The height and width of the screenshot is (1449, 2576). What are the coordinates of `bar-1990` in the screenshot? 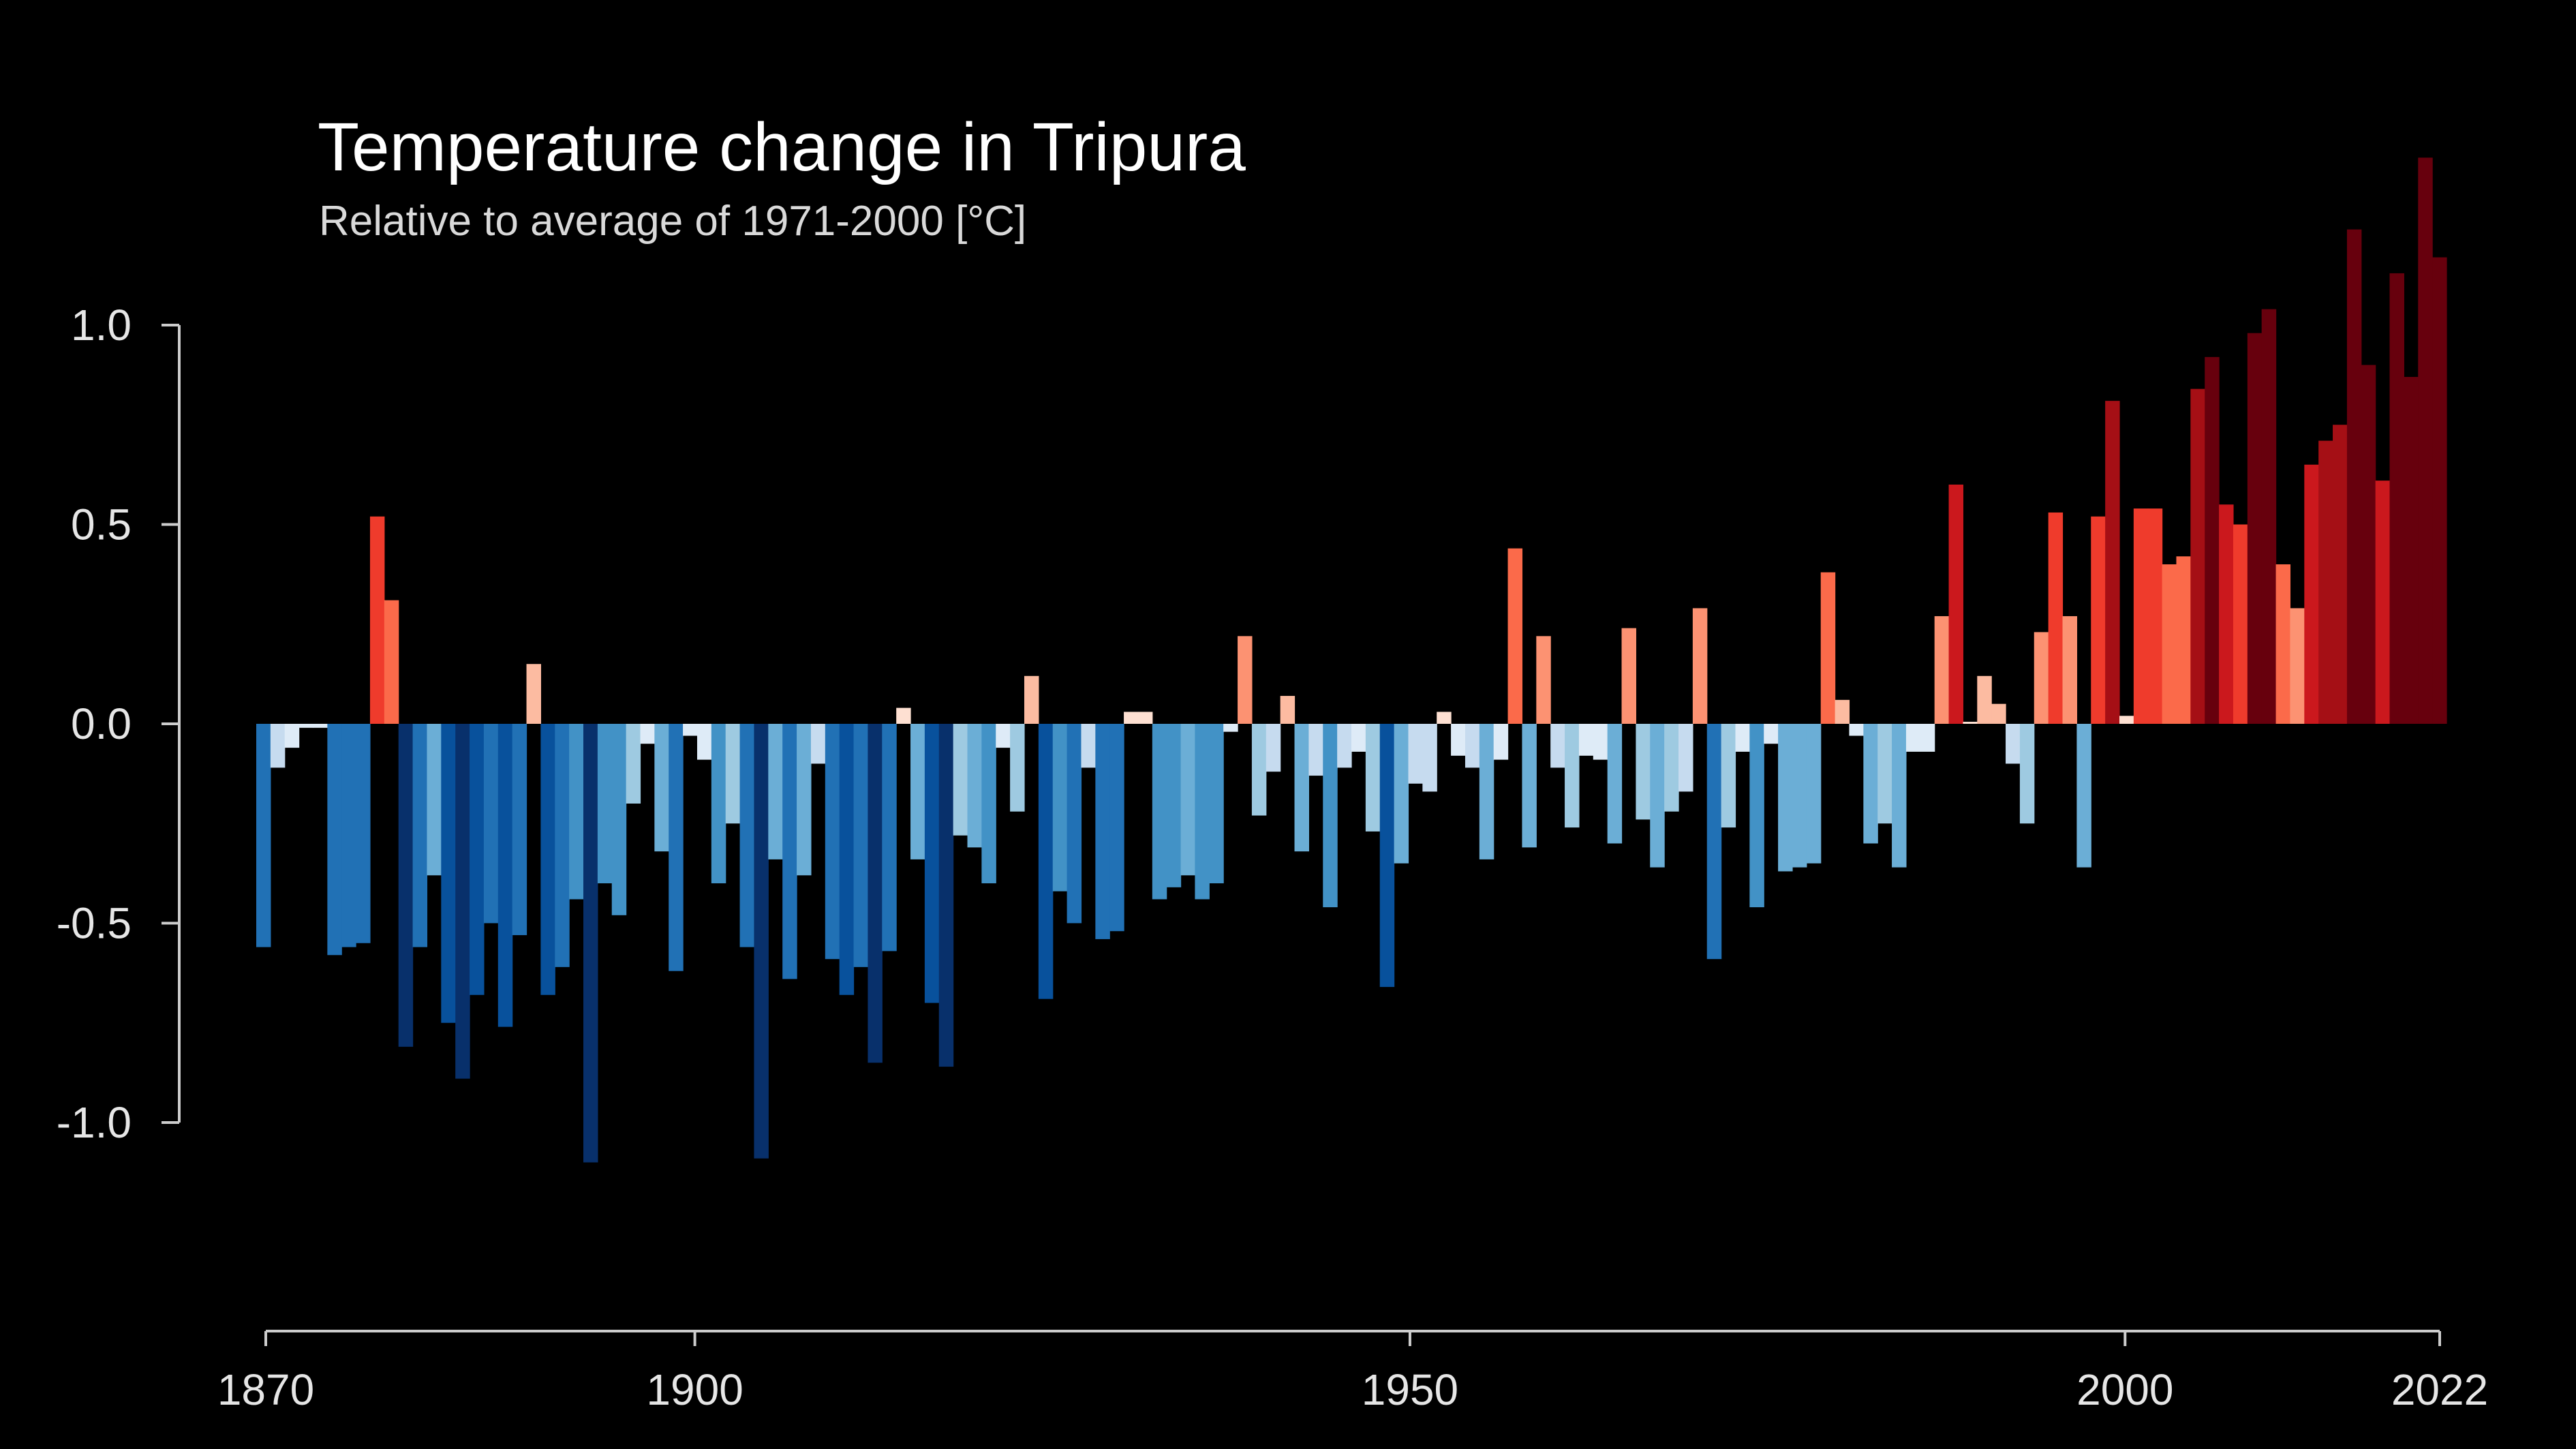 It's located at (1970, 723).